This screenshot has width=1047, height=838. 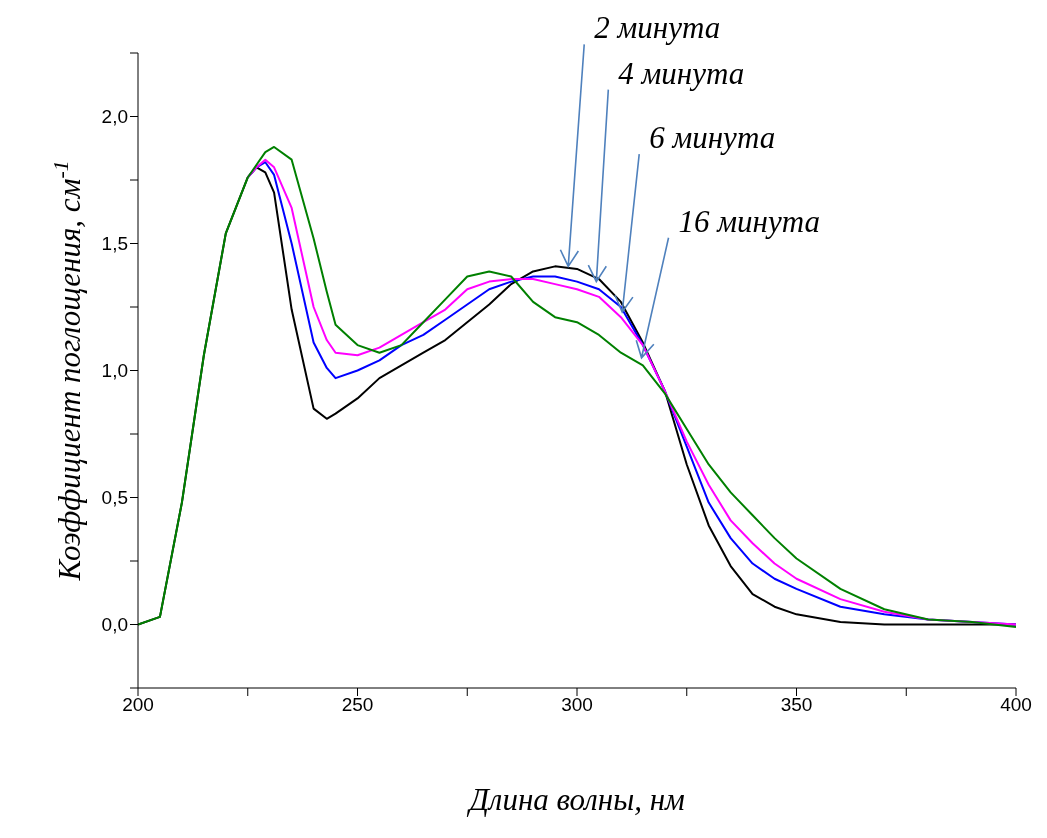 I want to click on annotation: 2 минута, so click(x=657, y=28).